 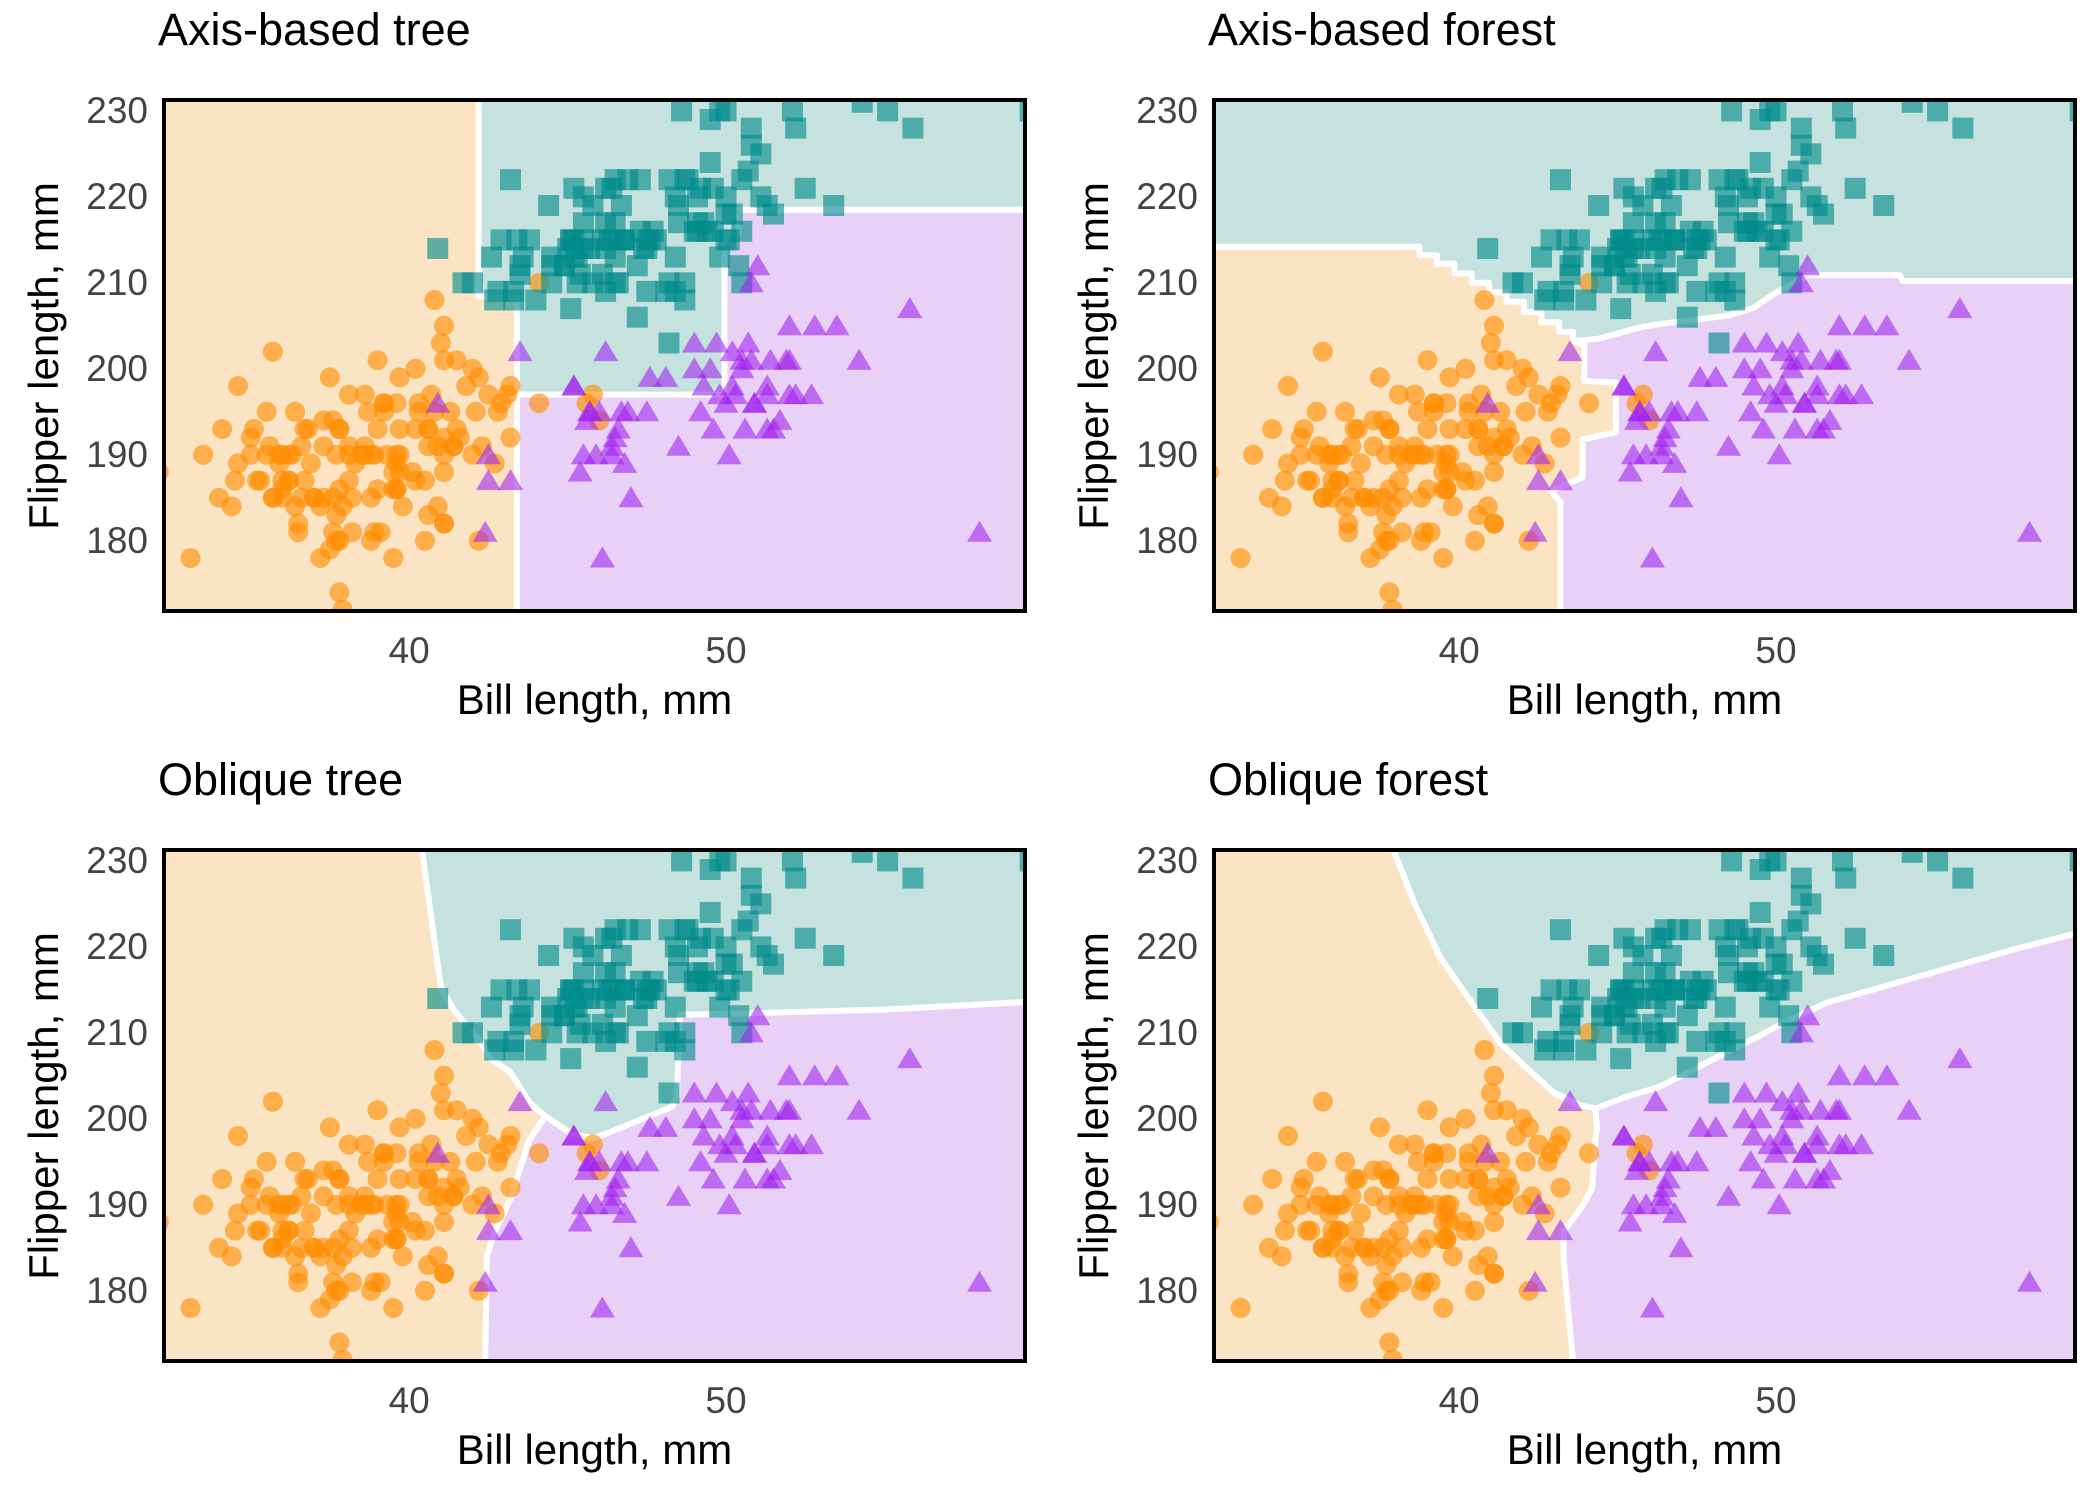 I want to click on panel-title: Oblique forest, so click(x=1348, y=779).